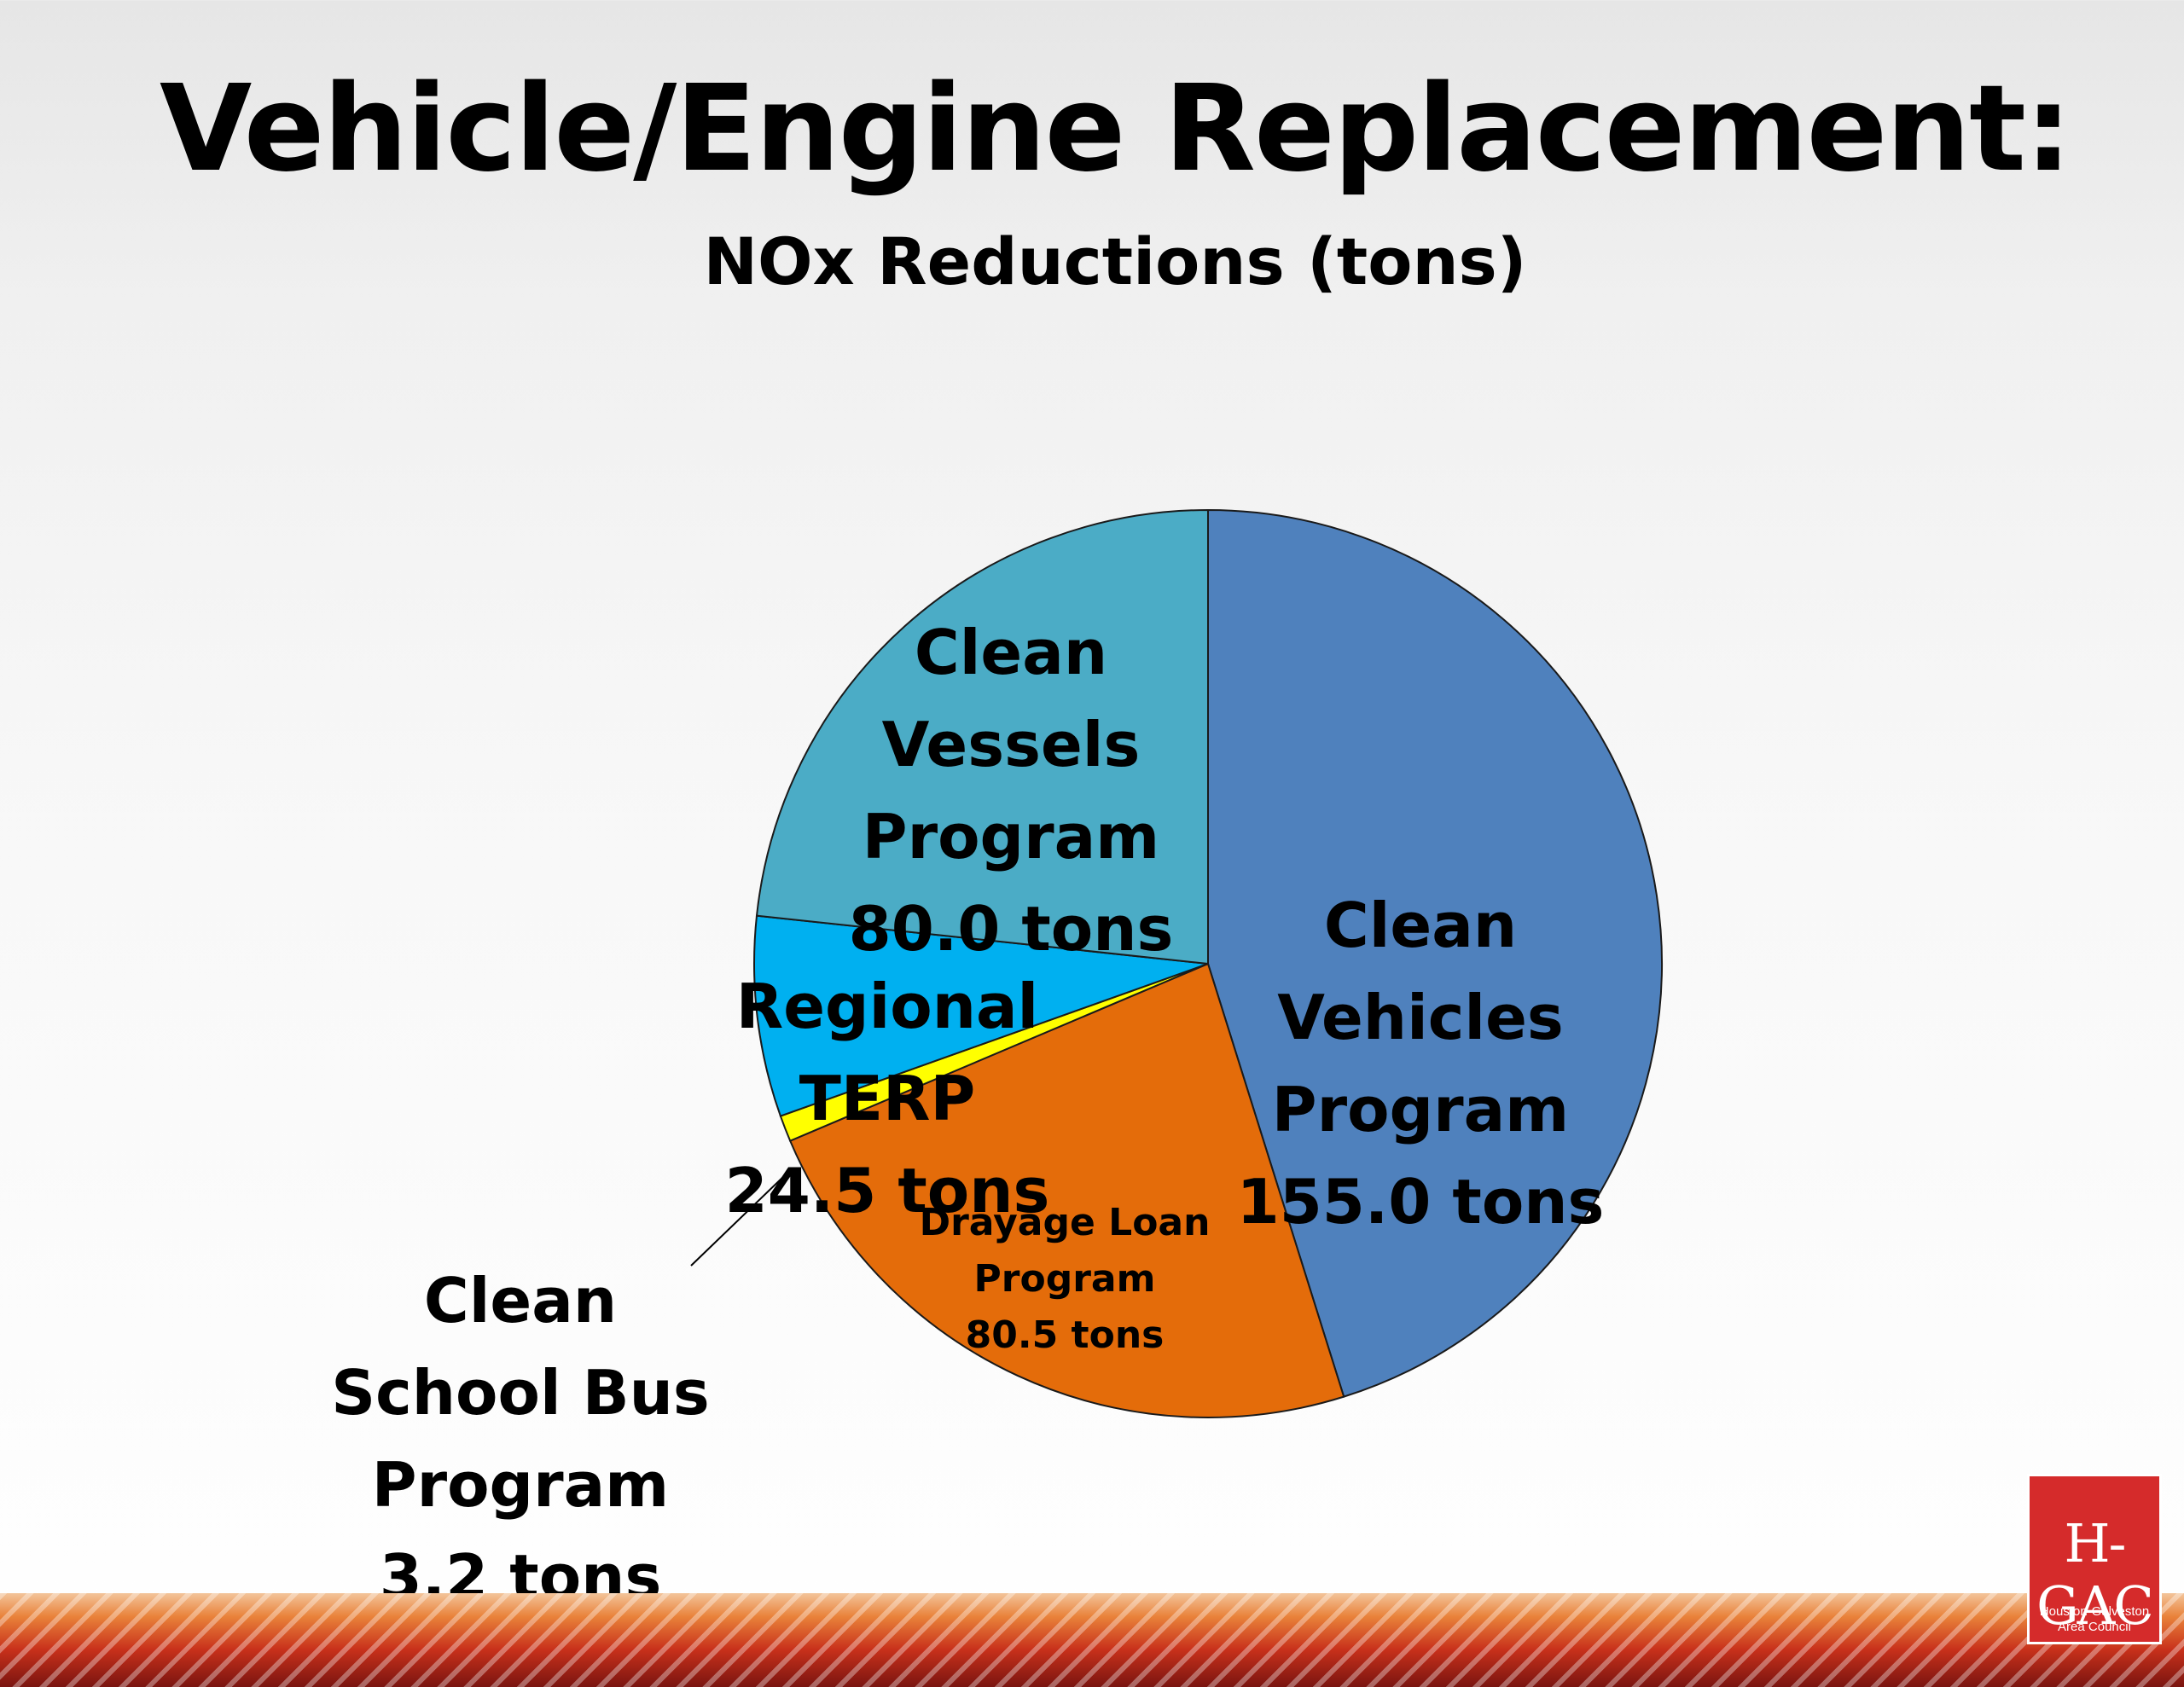  What do you see at coordinates (738, 1221) in the screenshot?
I see `leader-line-clean-school-bus` at bounding box center [738, 1221].